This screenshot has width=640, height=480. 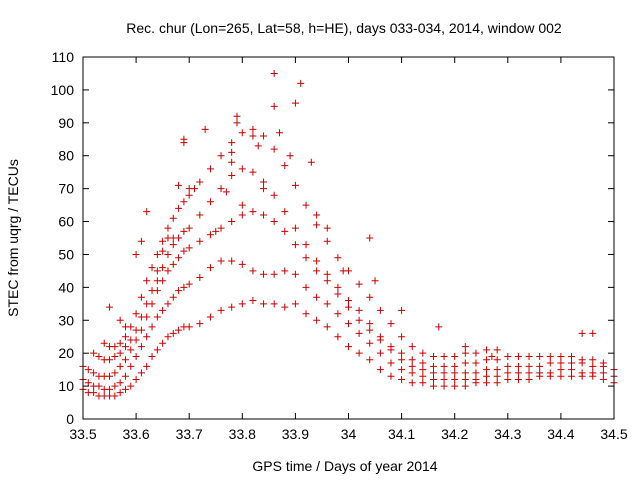 I want to click on x-tick-label: 33.8, so click(x=242, y=434).